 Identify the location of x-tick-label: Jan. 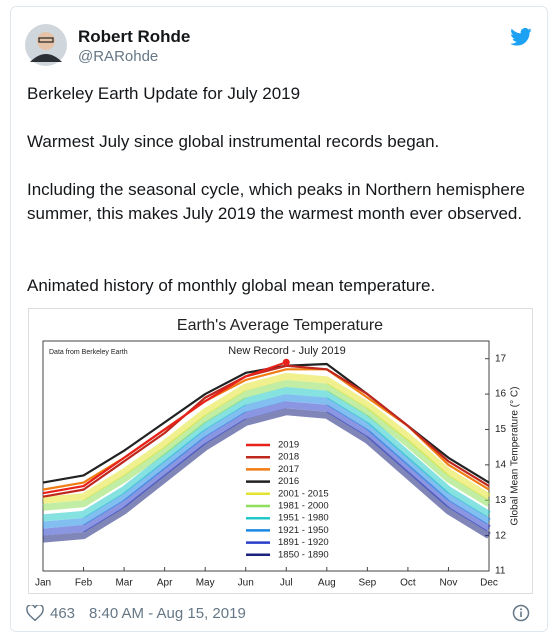
(43, 583).